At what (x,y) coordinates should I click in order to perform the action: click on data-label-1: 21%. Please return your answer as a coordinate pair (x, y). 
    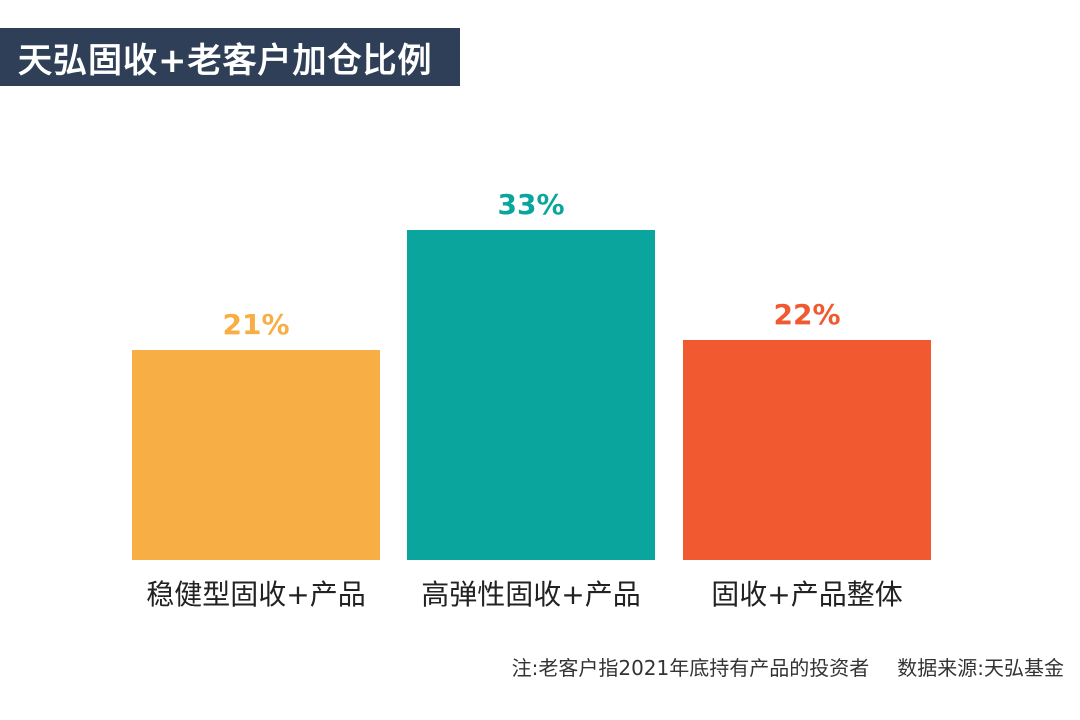
    Looking at the image, I should click on (255, 324).